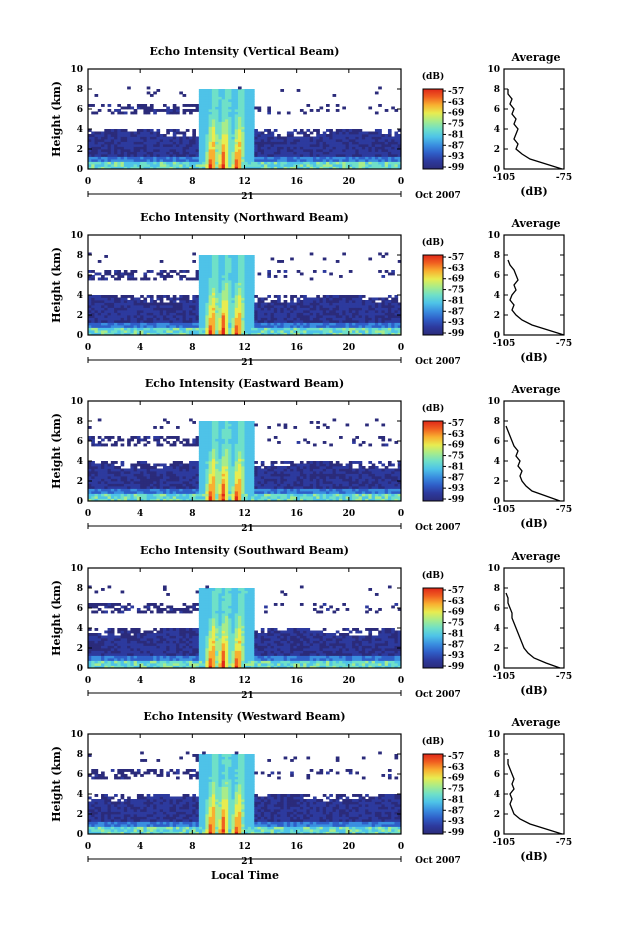  I want to click on y-axis-label: Height (km), so click(56, 119).